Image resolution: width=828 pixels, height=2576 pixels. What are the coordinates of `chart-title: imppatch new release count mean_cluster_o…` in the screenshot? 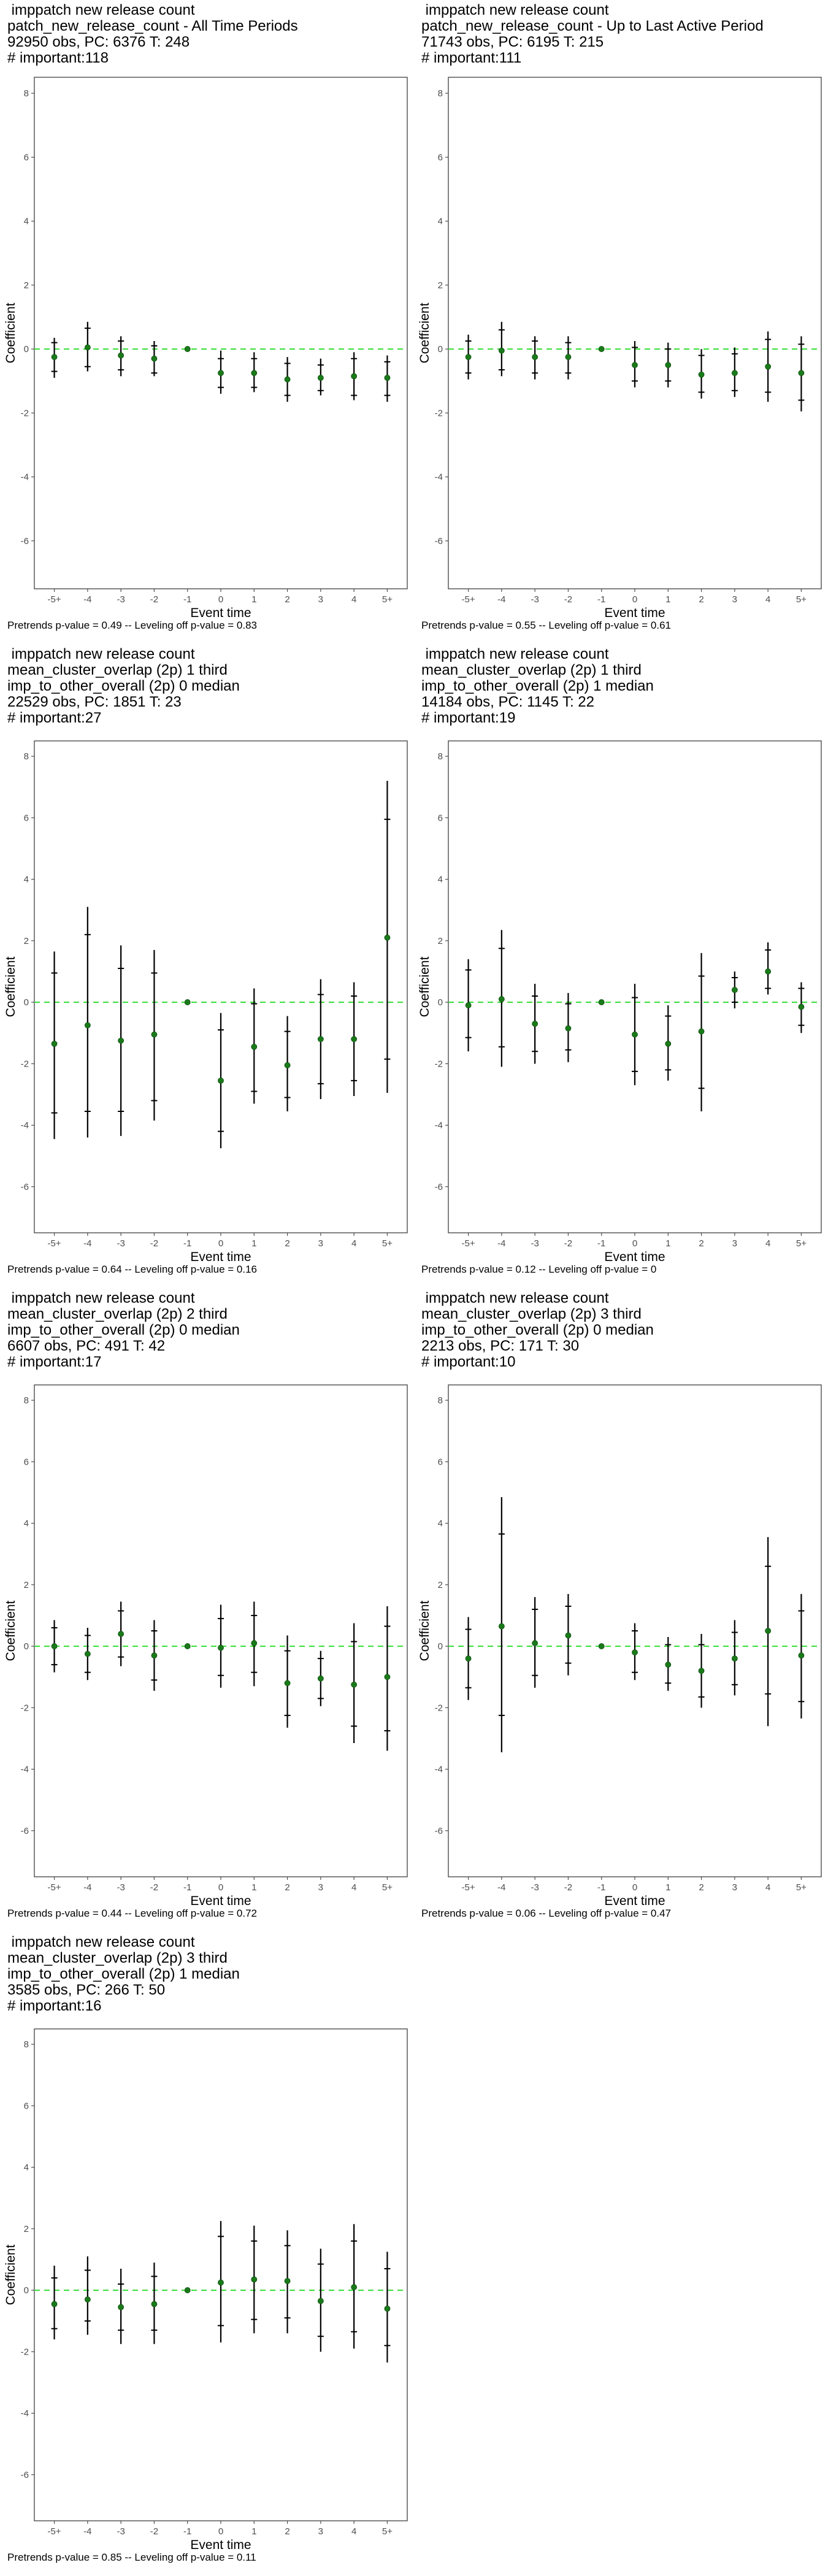 It's located at (620, 686).